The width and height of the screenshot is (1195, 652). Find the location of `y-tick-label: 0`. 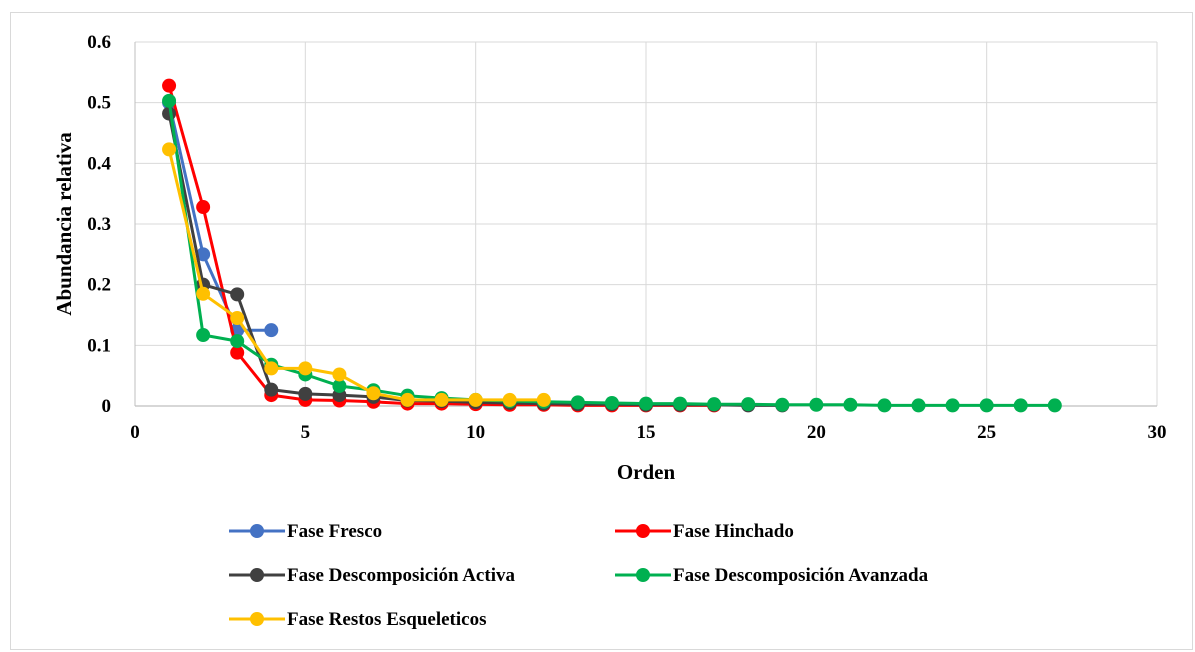

y-tick-label: 0 is located at coordinates (107, 406).